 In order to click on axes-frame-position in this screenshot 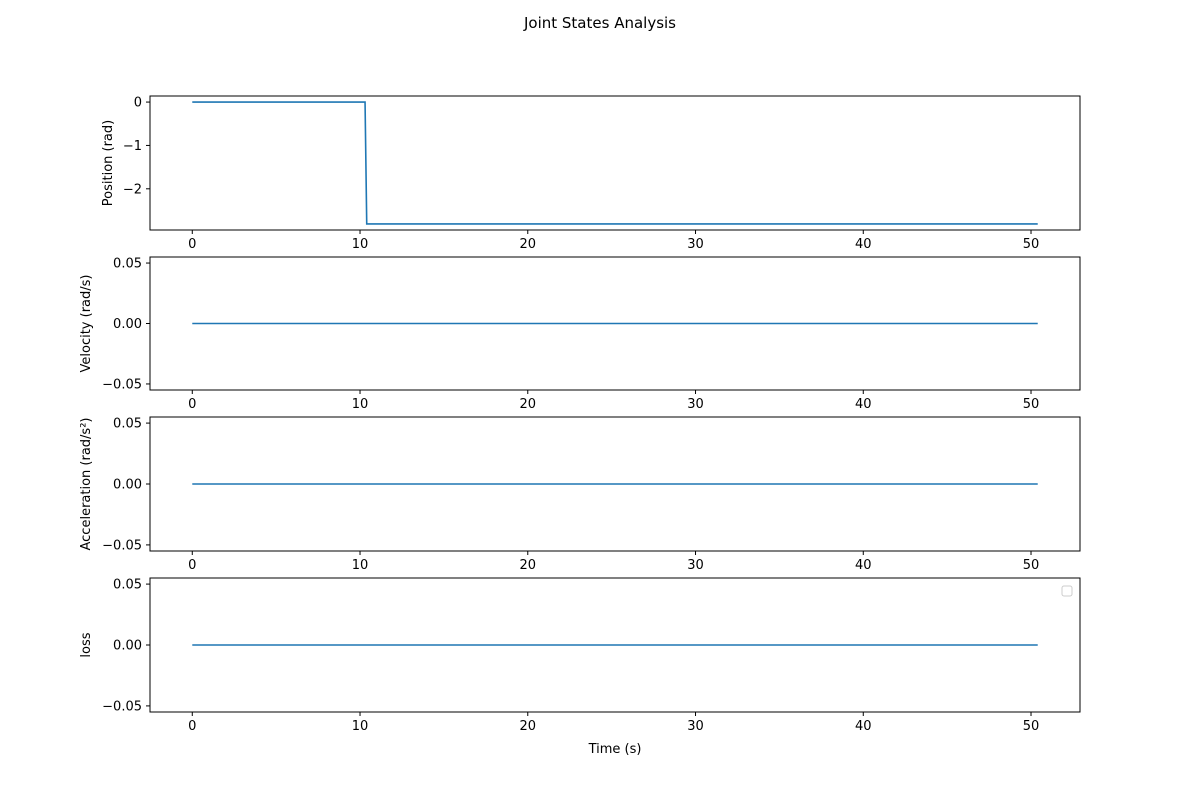, I will do `click(615, 163)`.